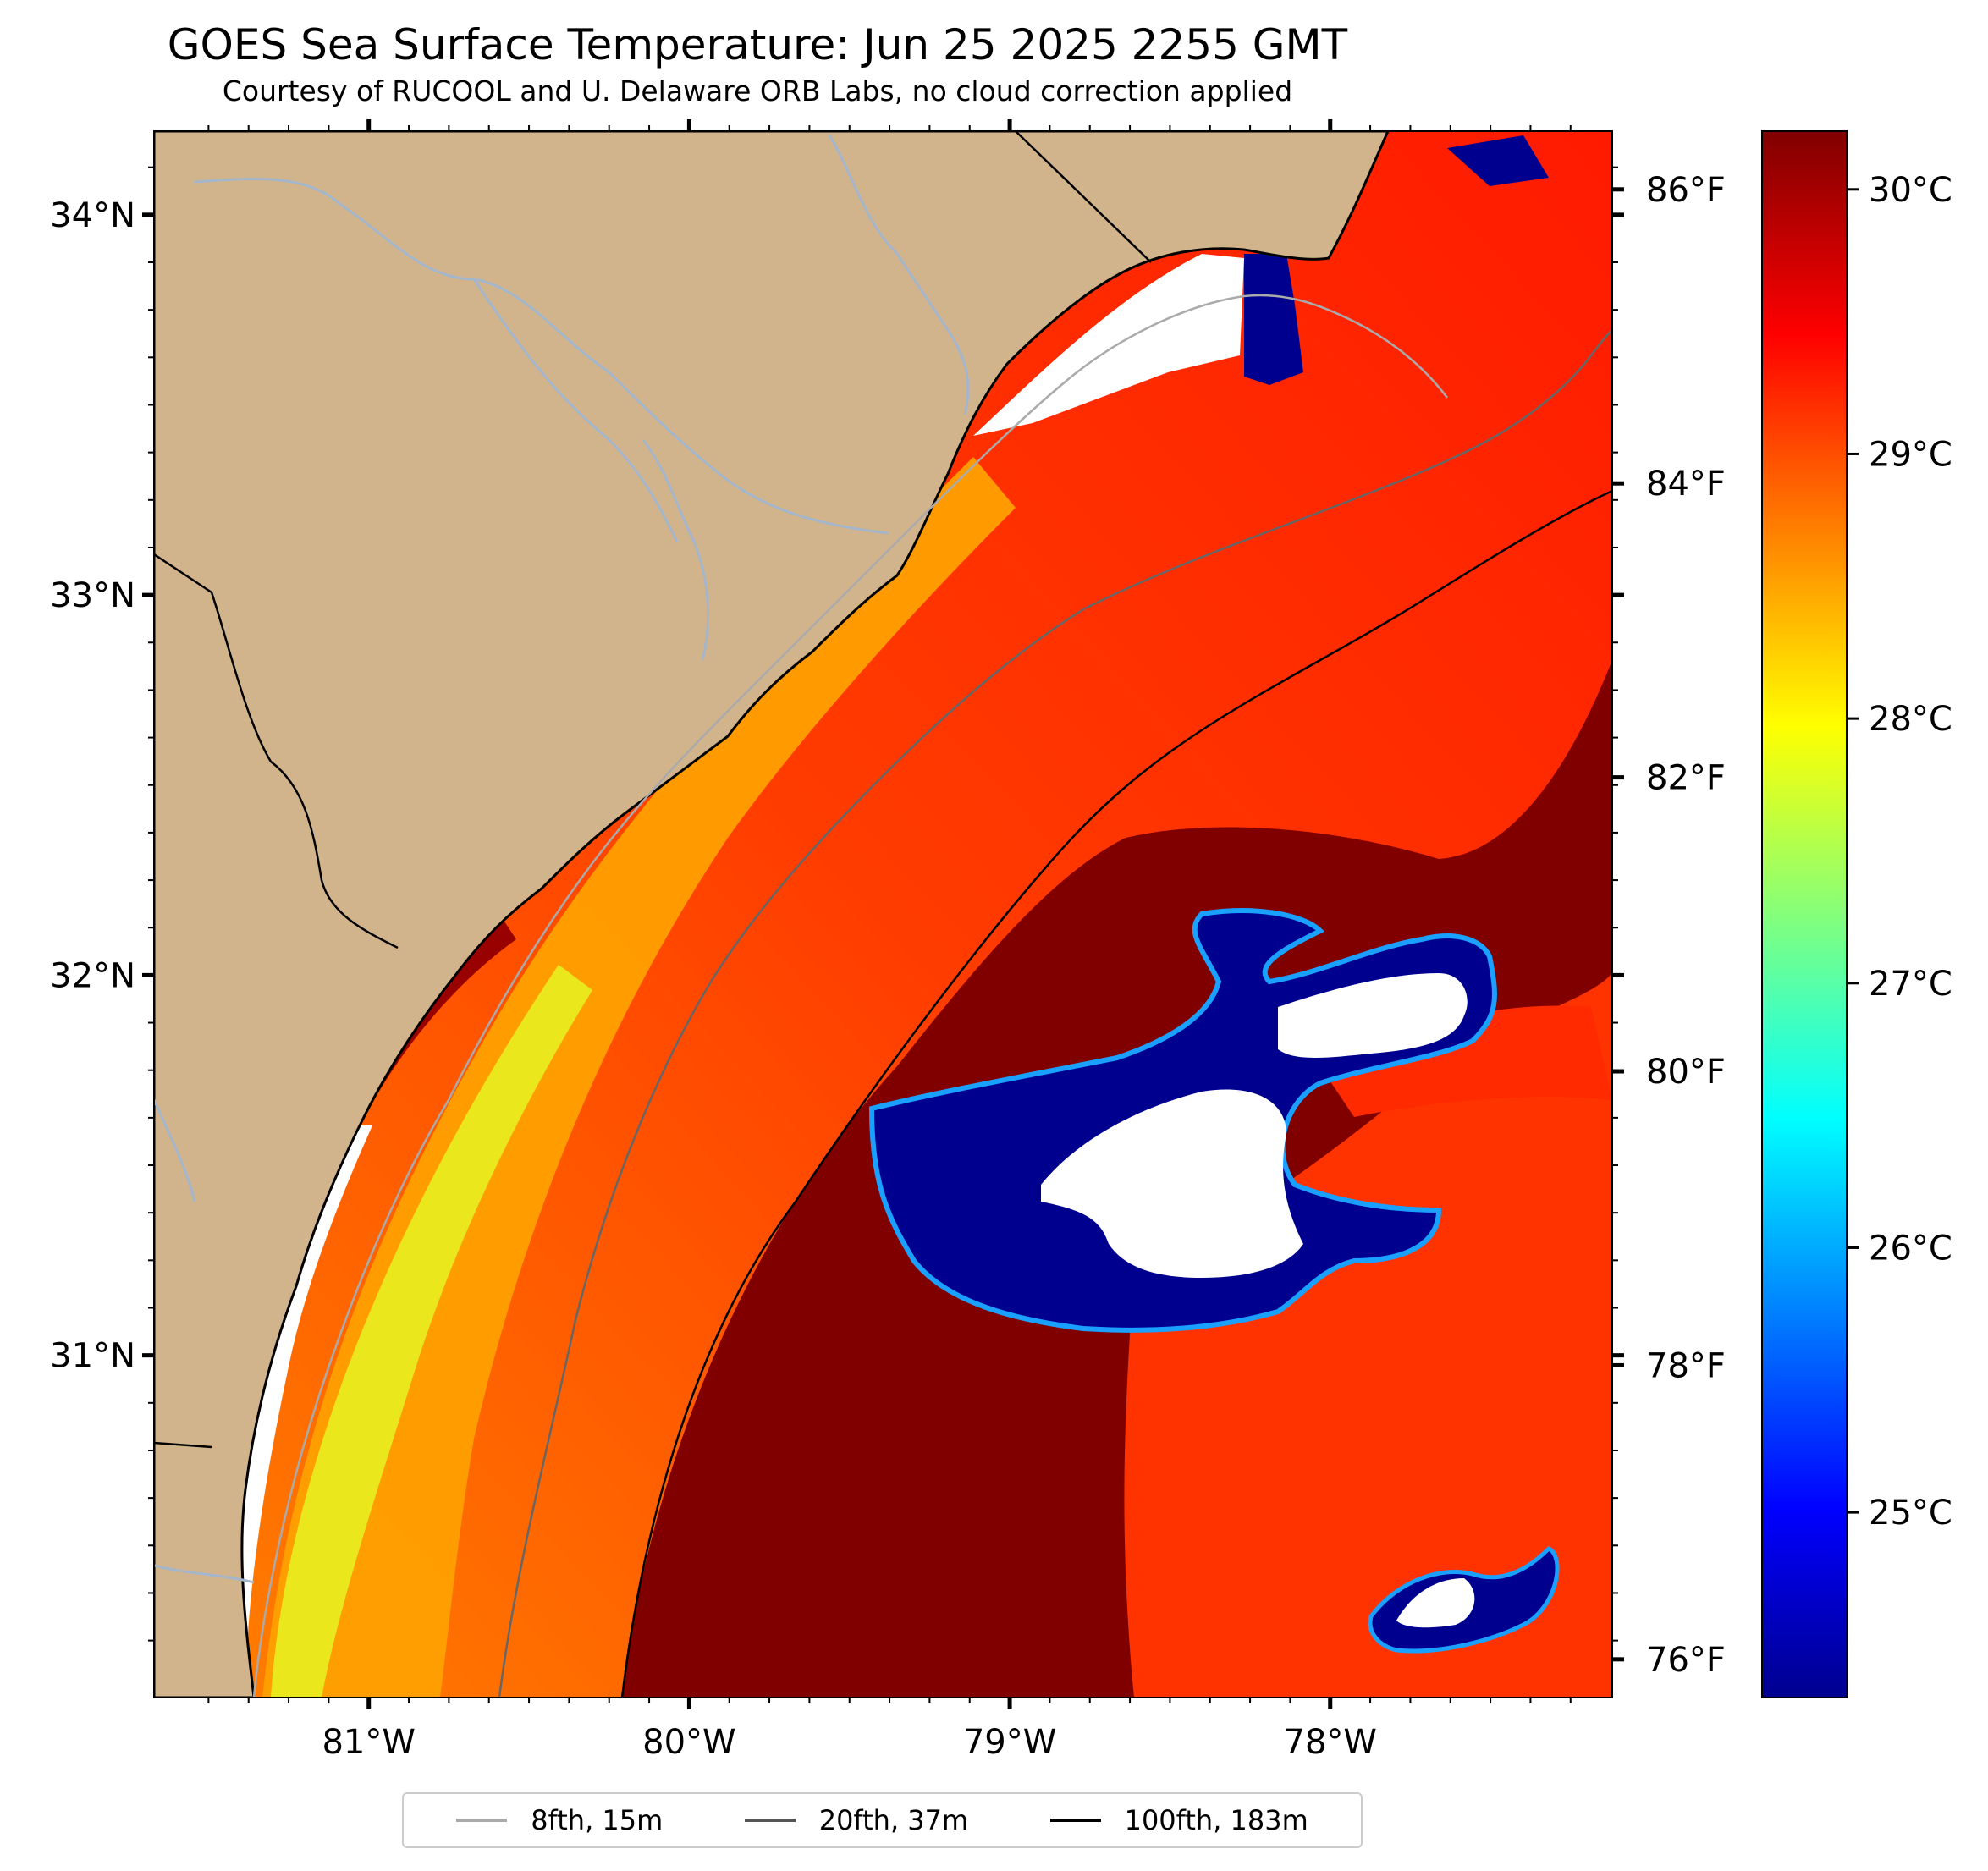 This screenshot has width=1988, height=1871. I want to click on colorbar-tick-label: 29°C, so click(1910, 455).